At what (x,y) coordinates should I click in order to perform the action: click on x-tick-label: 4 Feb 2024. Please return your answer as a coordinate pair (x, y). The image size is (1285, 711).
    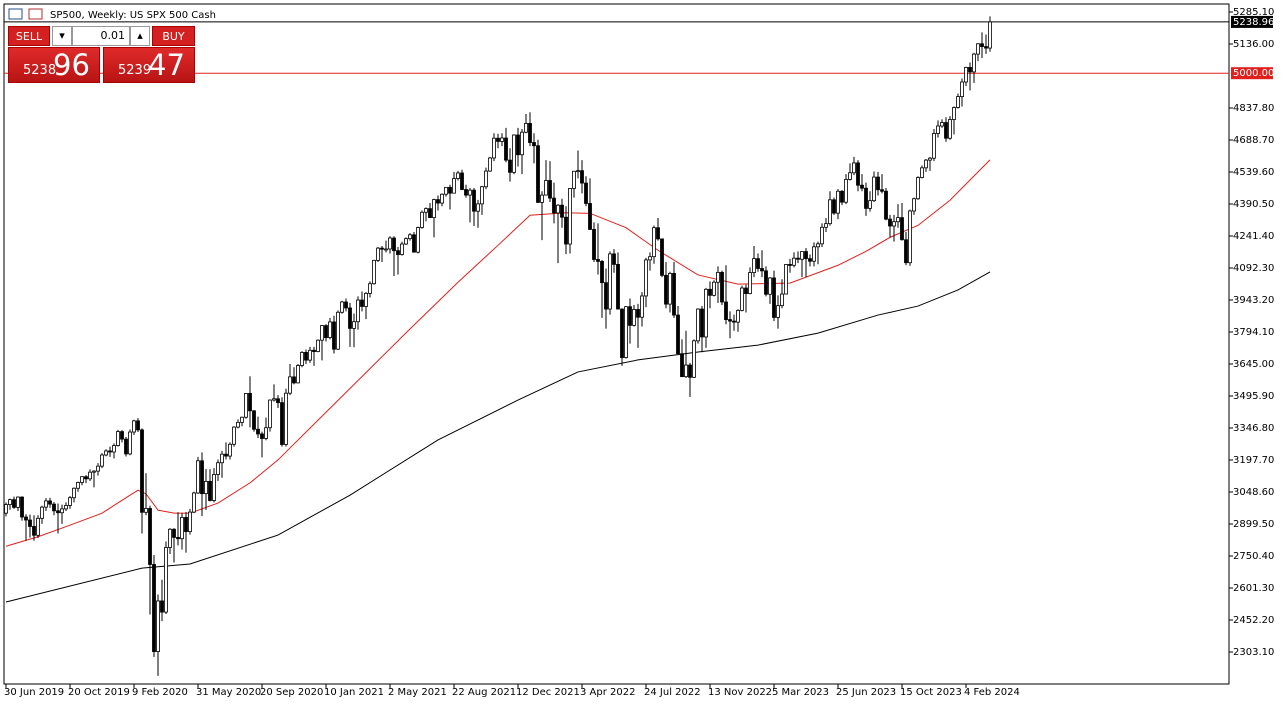
    Looking at the image, I should click on (992, 692).